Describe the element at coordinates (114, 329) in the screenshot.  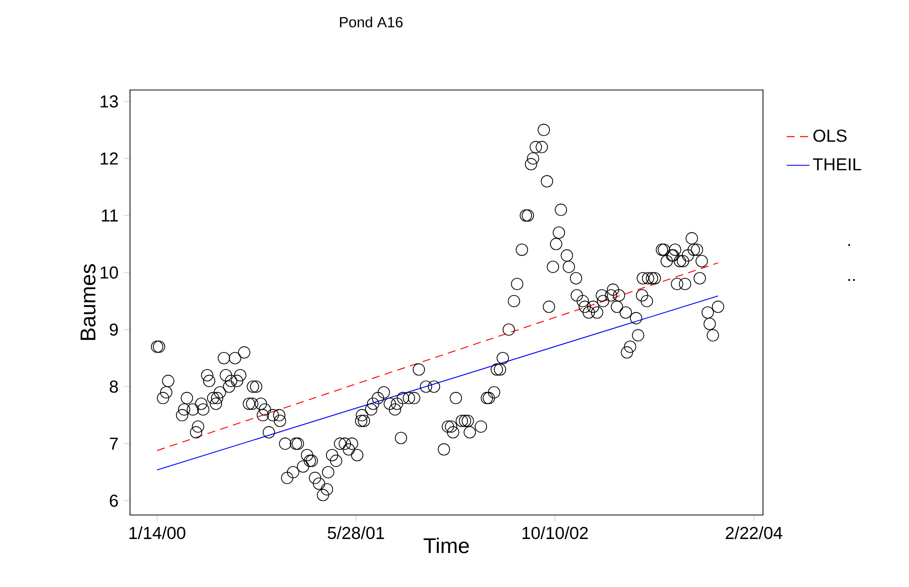
I see `y-tick-label: 9` at that location.